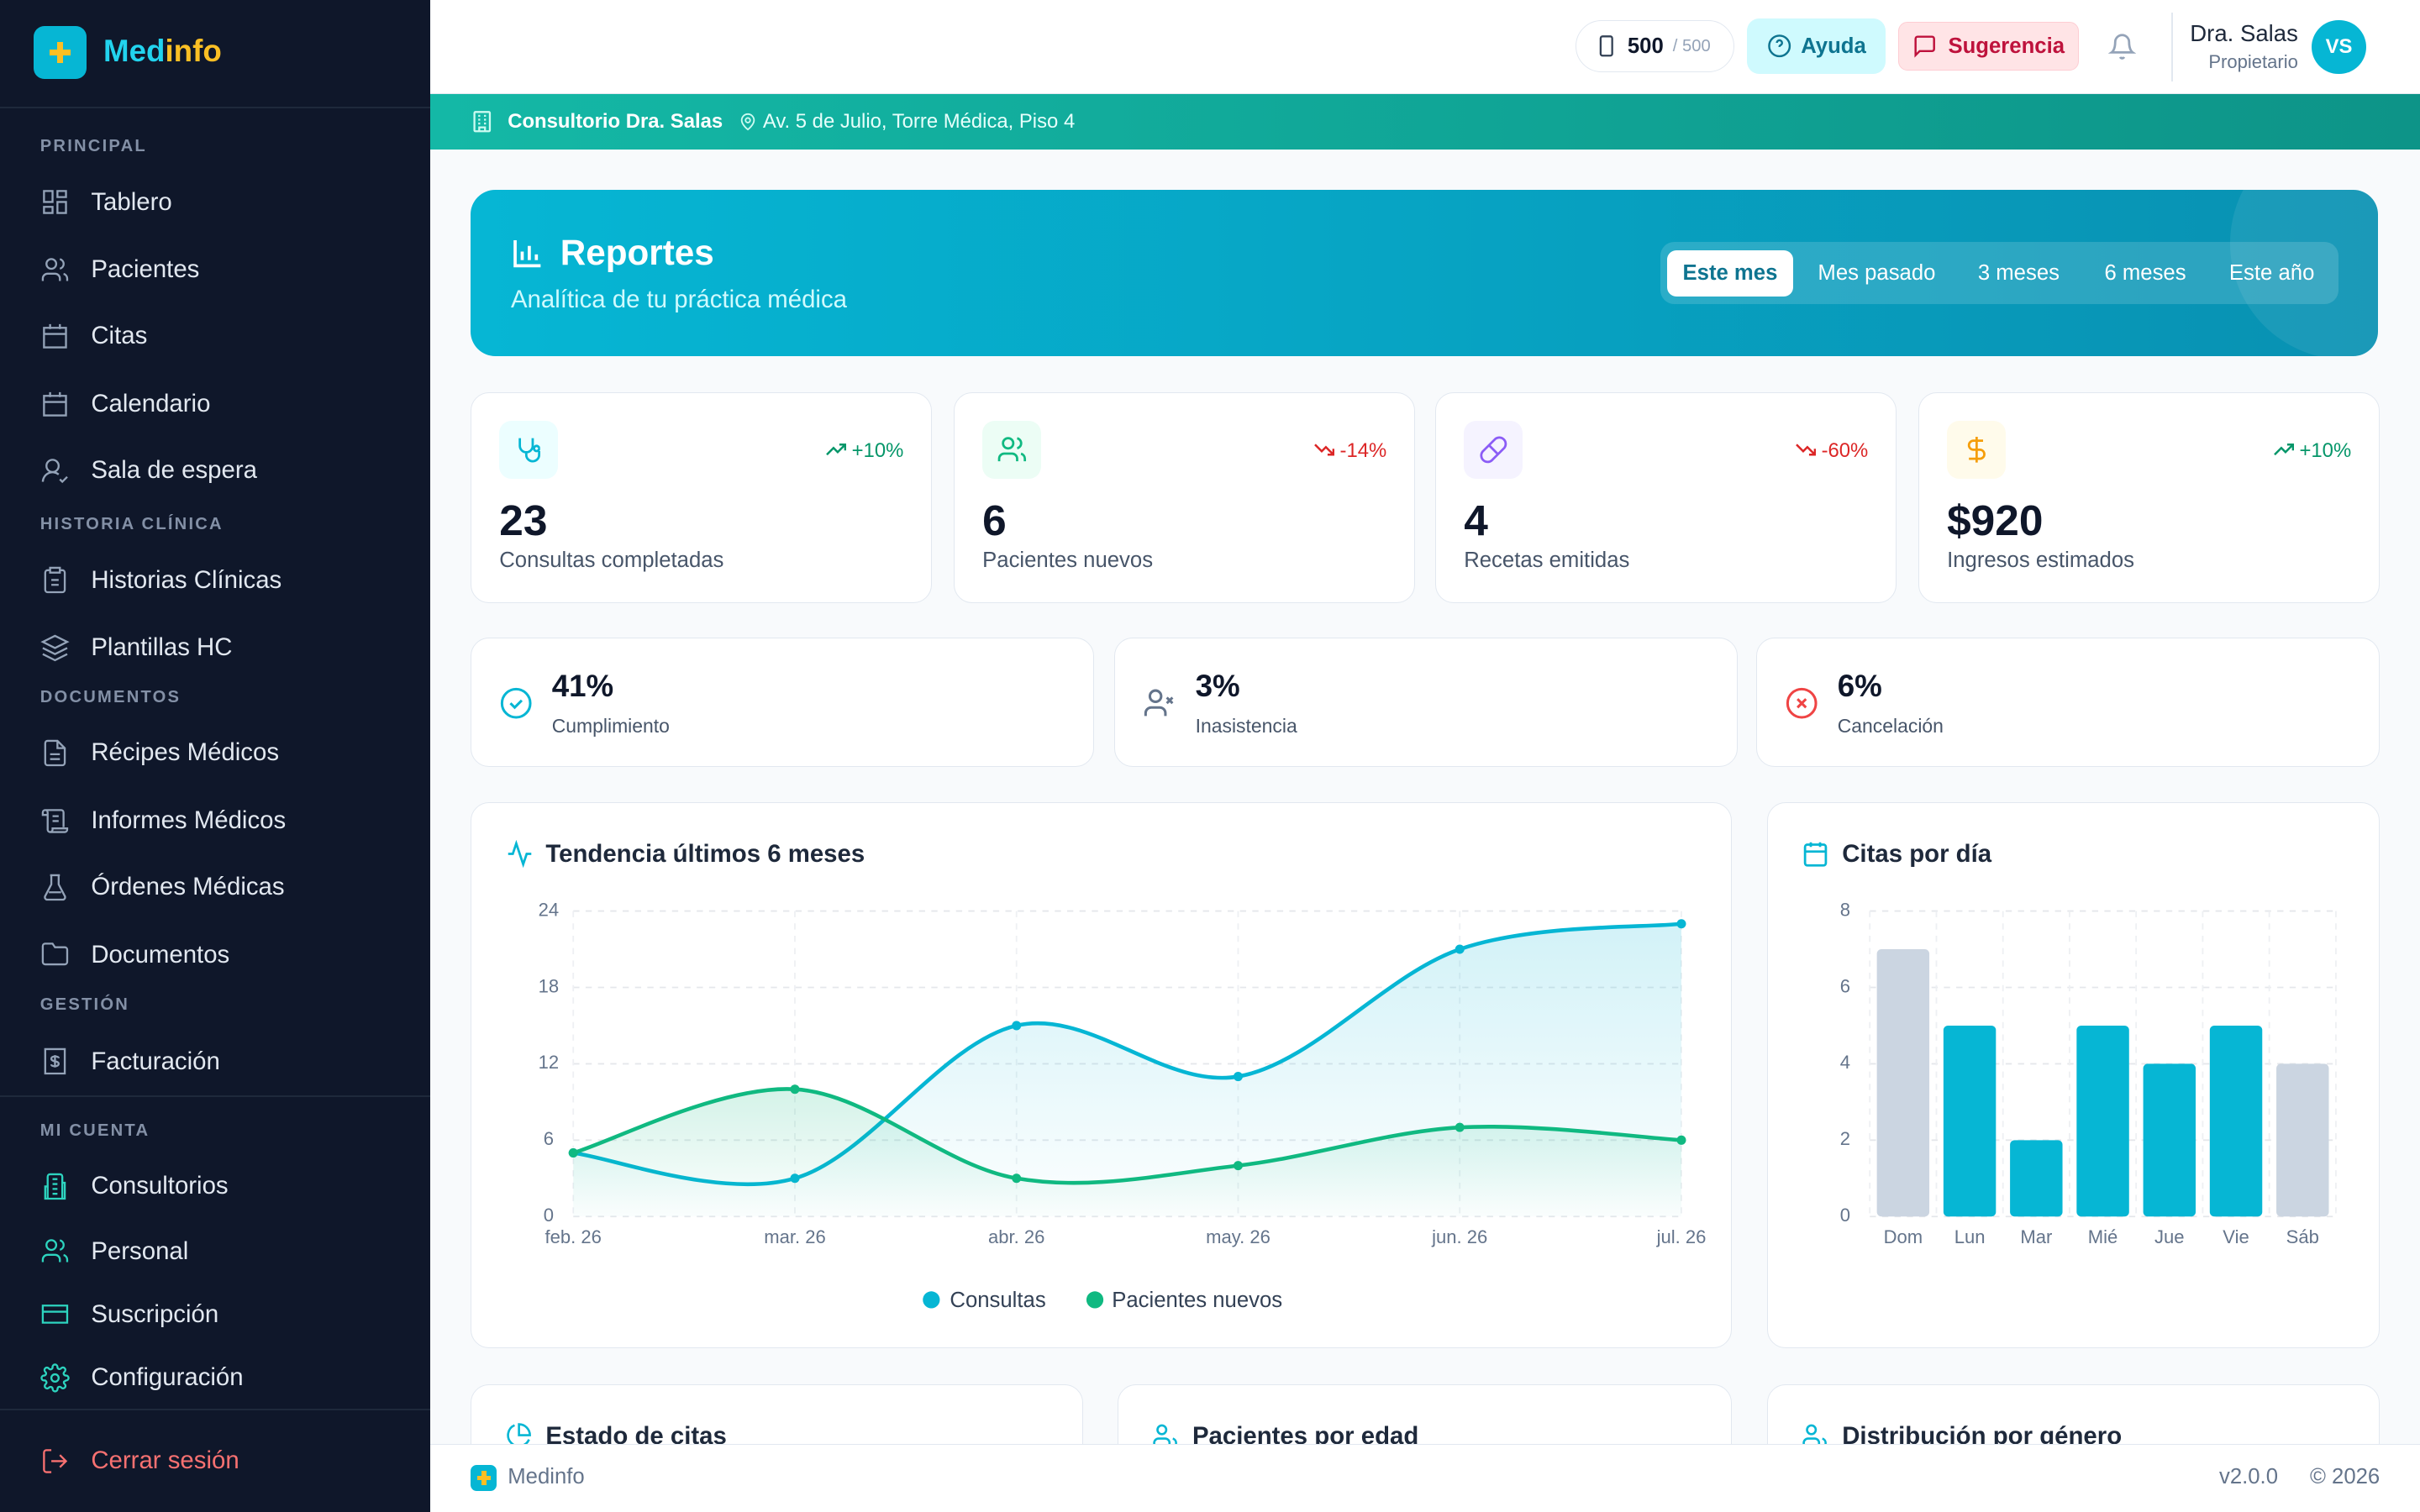 The width and height of the screenshot is (2420, 1512). Describe the element at coordinates (125, 404) in the screenshot. I see `nav-item: Calendario` at that location.